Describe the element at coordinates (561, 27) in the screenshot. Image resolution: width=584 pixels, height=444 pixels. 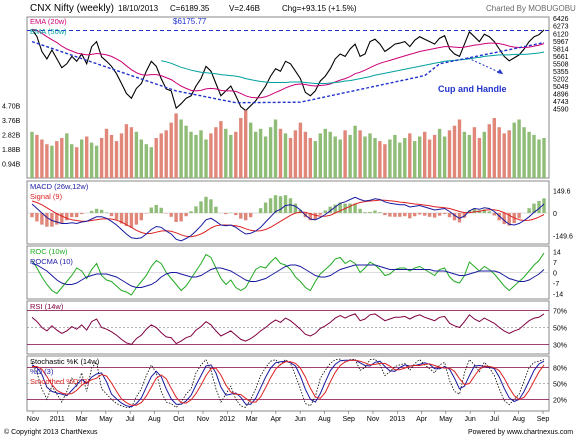
I see `price-tick-label: 6273` at that location.